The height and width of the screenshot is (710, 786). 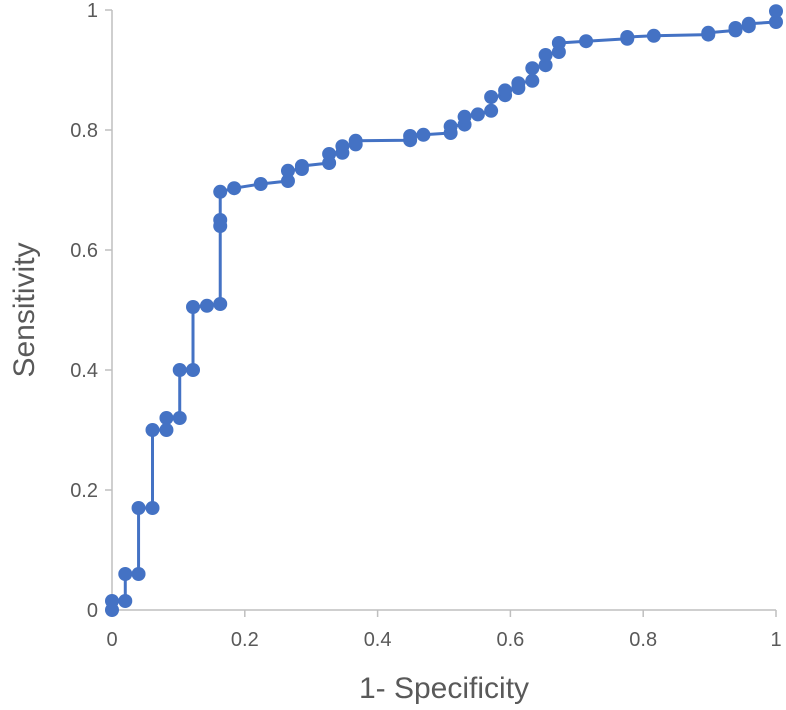 I want to click on x-tick-label: 0.2, so click(x=245, y=640).